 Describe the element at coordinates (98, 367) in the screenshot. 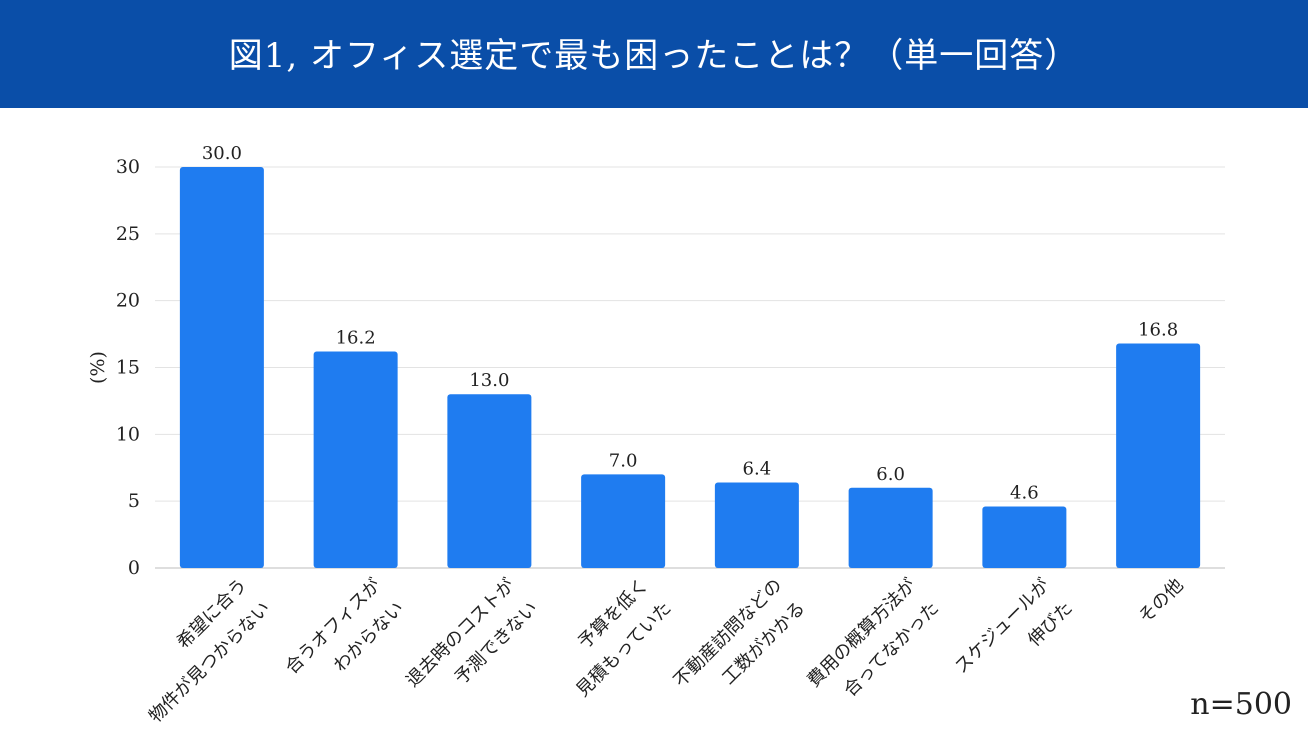

I see `y-axis-label: (%)` at that location.